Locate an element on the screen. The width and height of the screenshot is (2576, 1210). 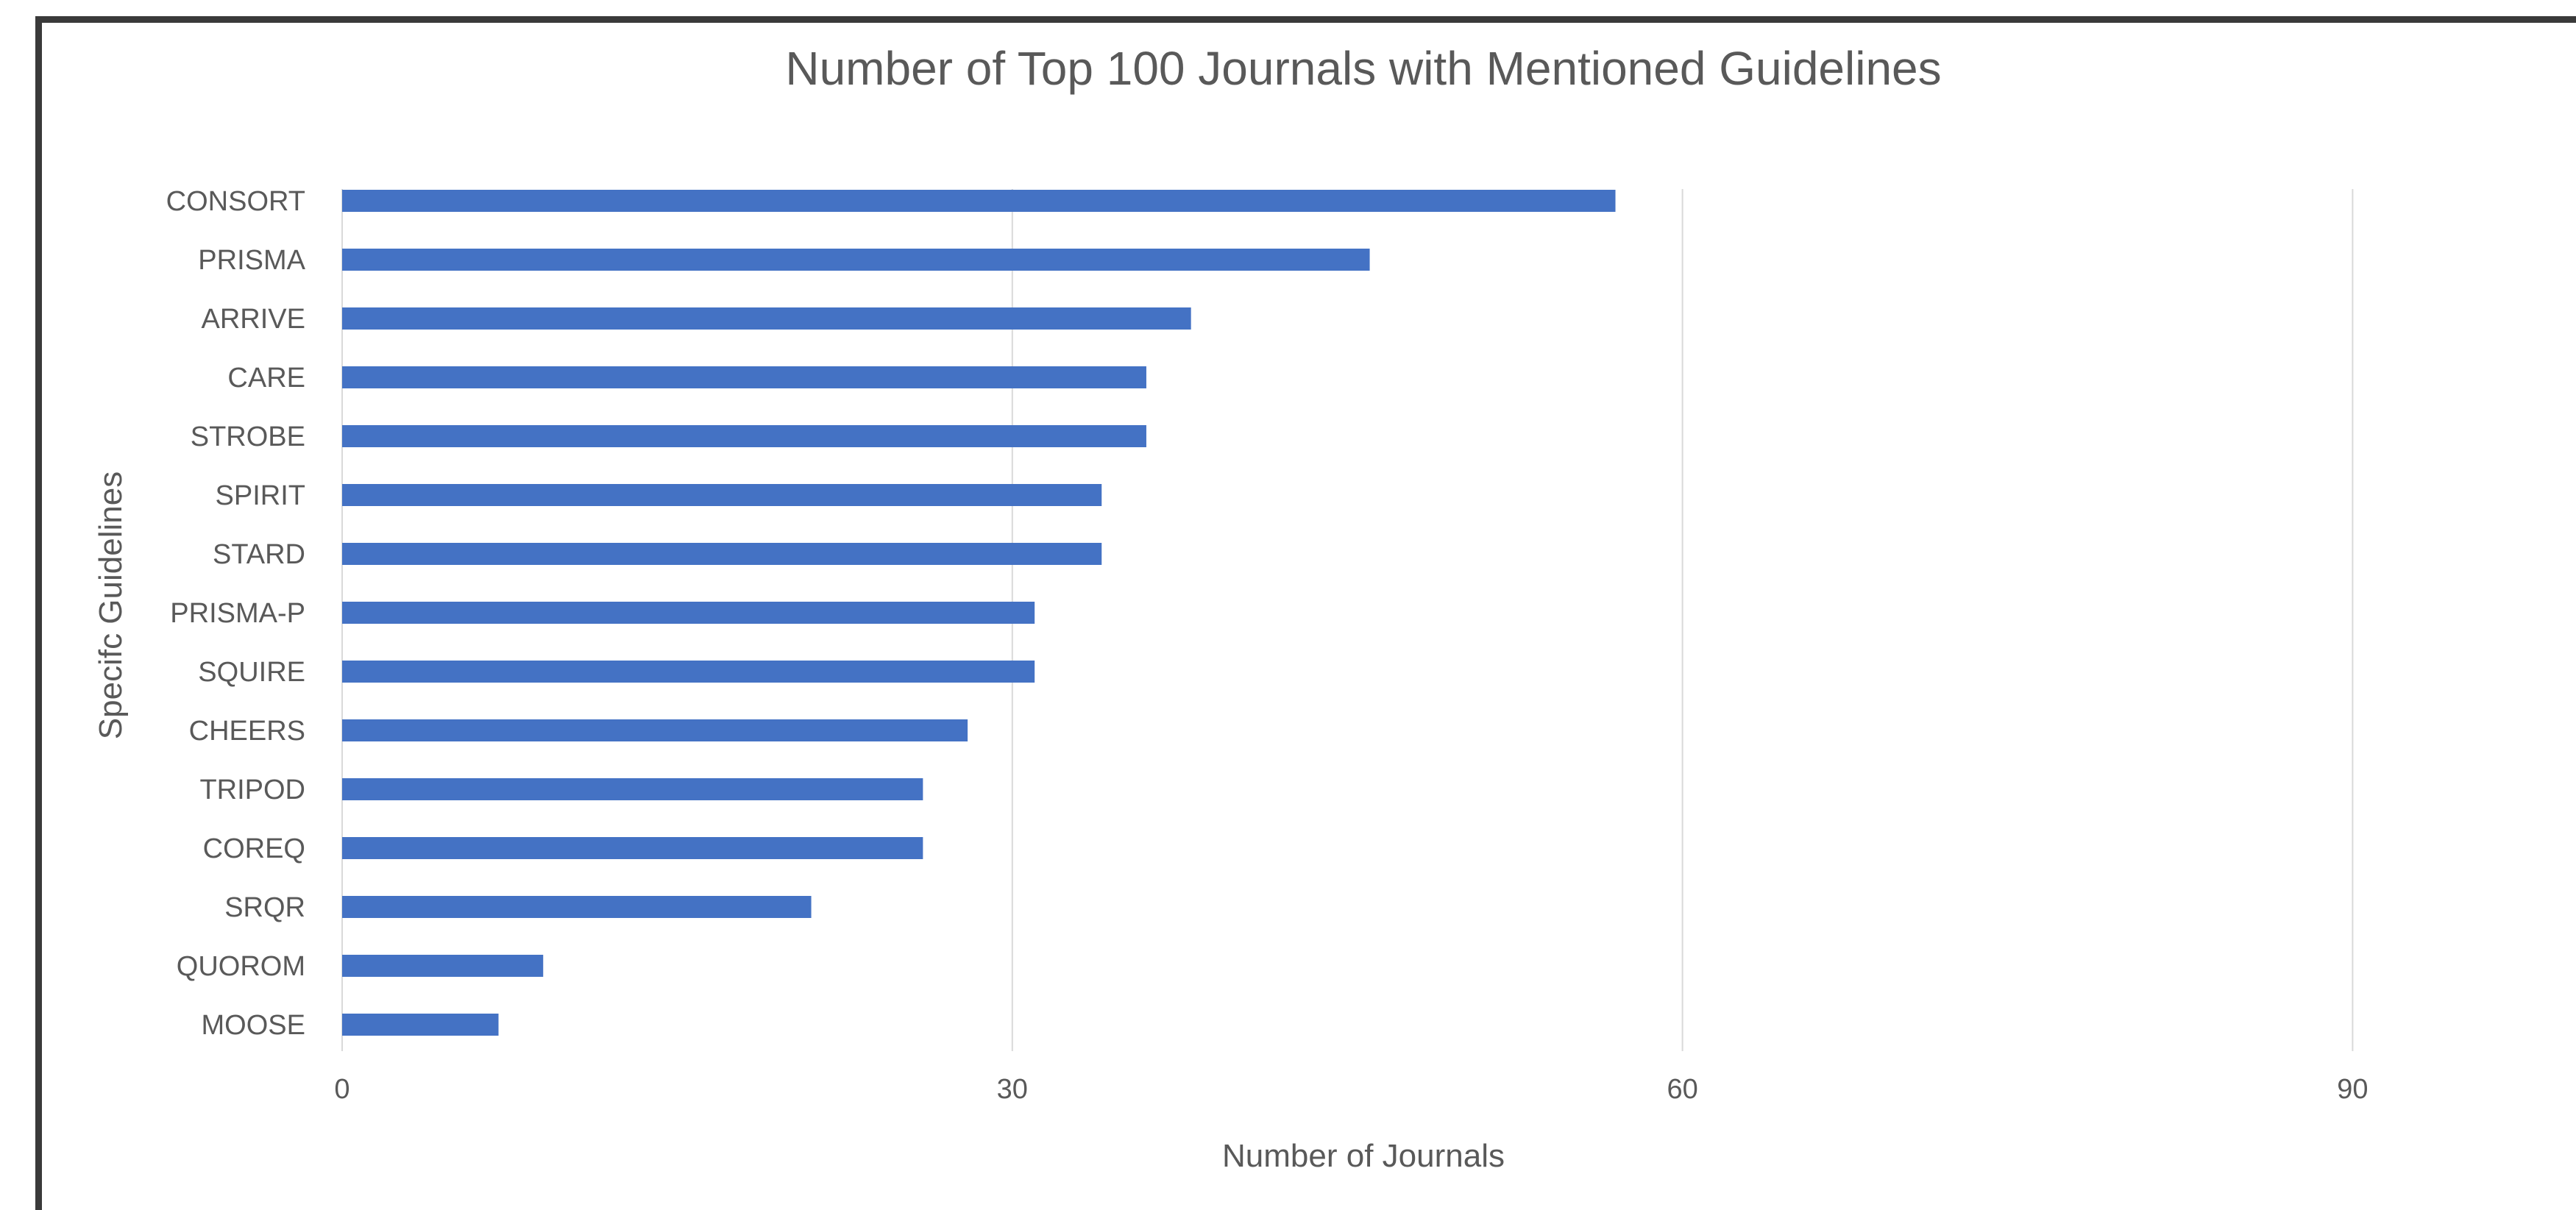
x-tick-label: 30 is located at coordinates (1012, 1089).